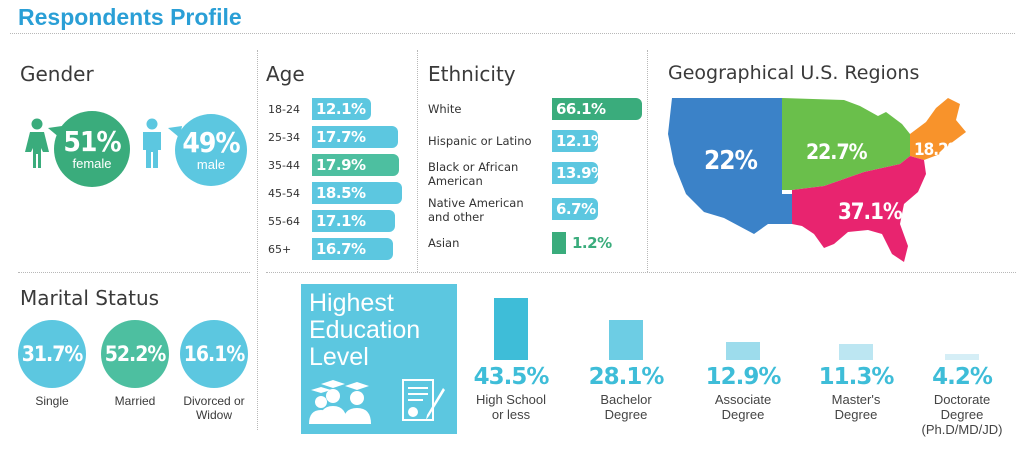 The height and width of the screenshot is (468, 1023). Describe the element at coordinates (353, 249) in the screenshot. I see `age-bar: 16.7%` at that location.